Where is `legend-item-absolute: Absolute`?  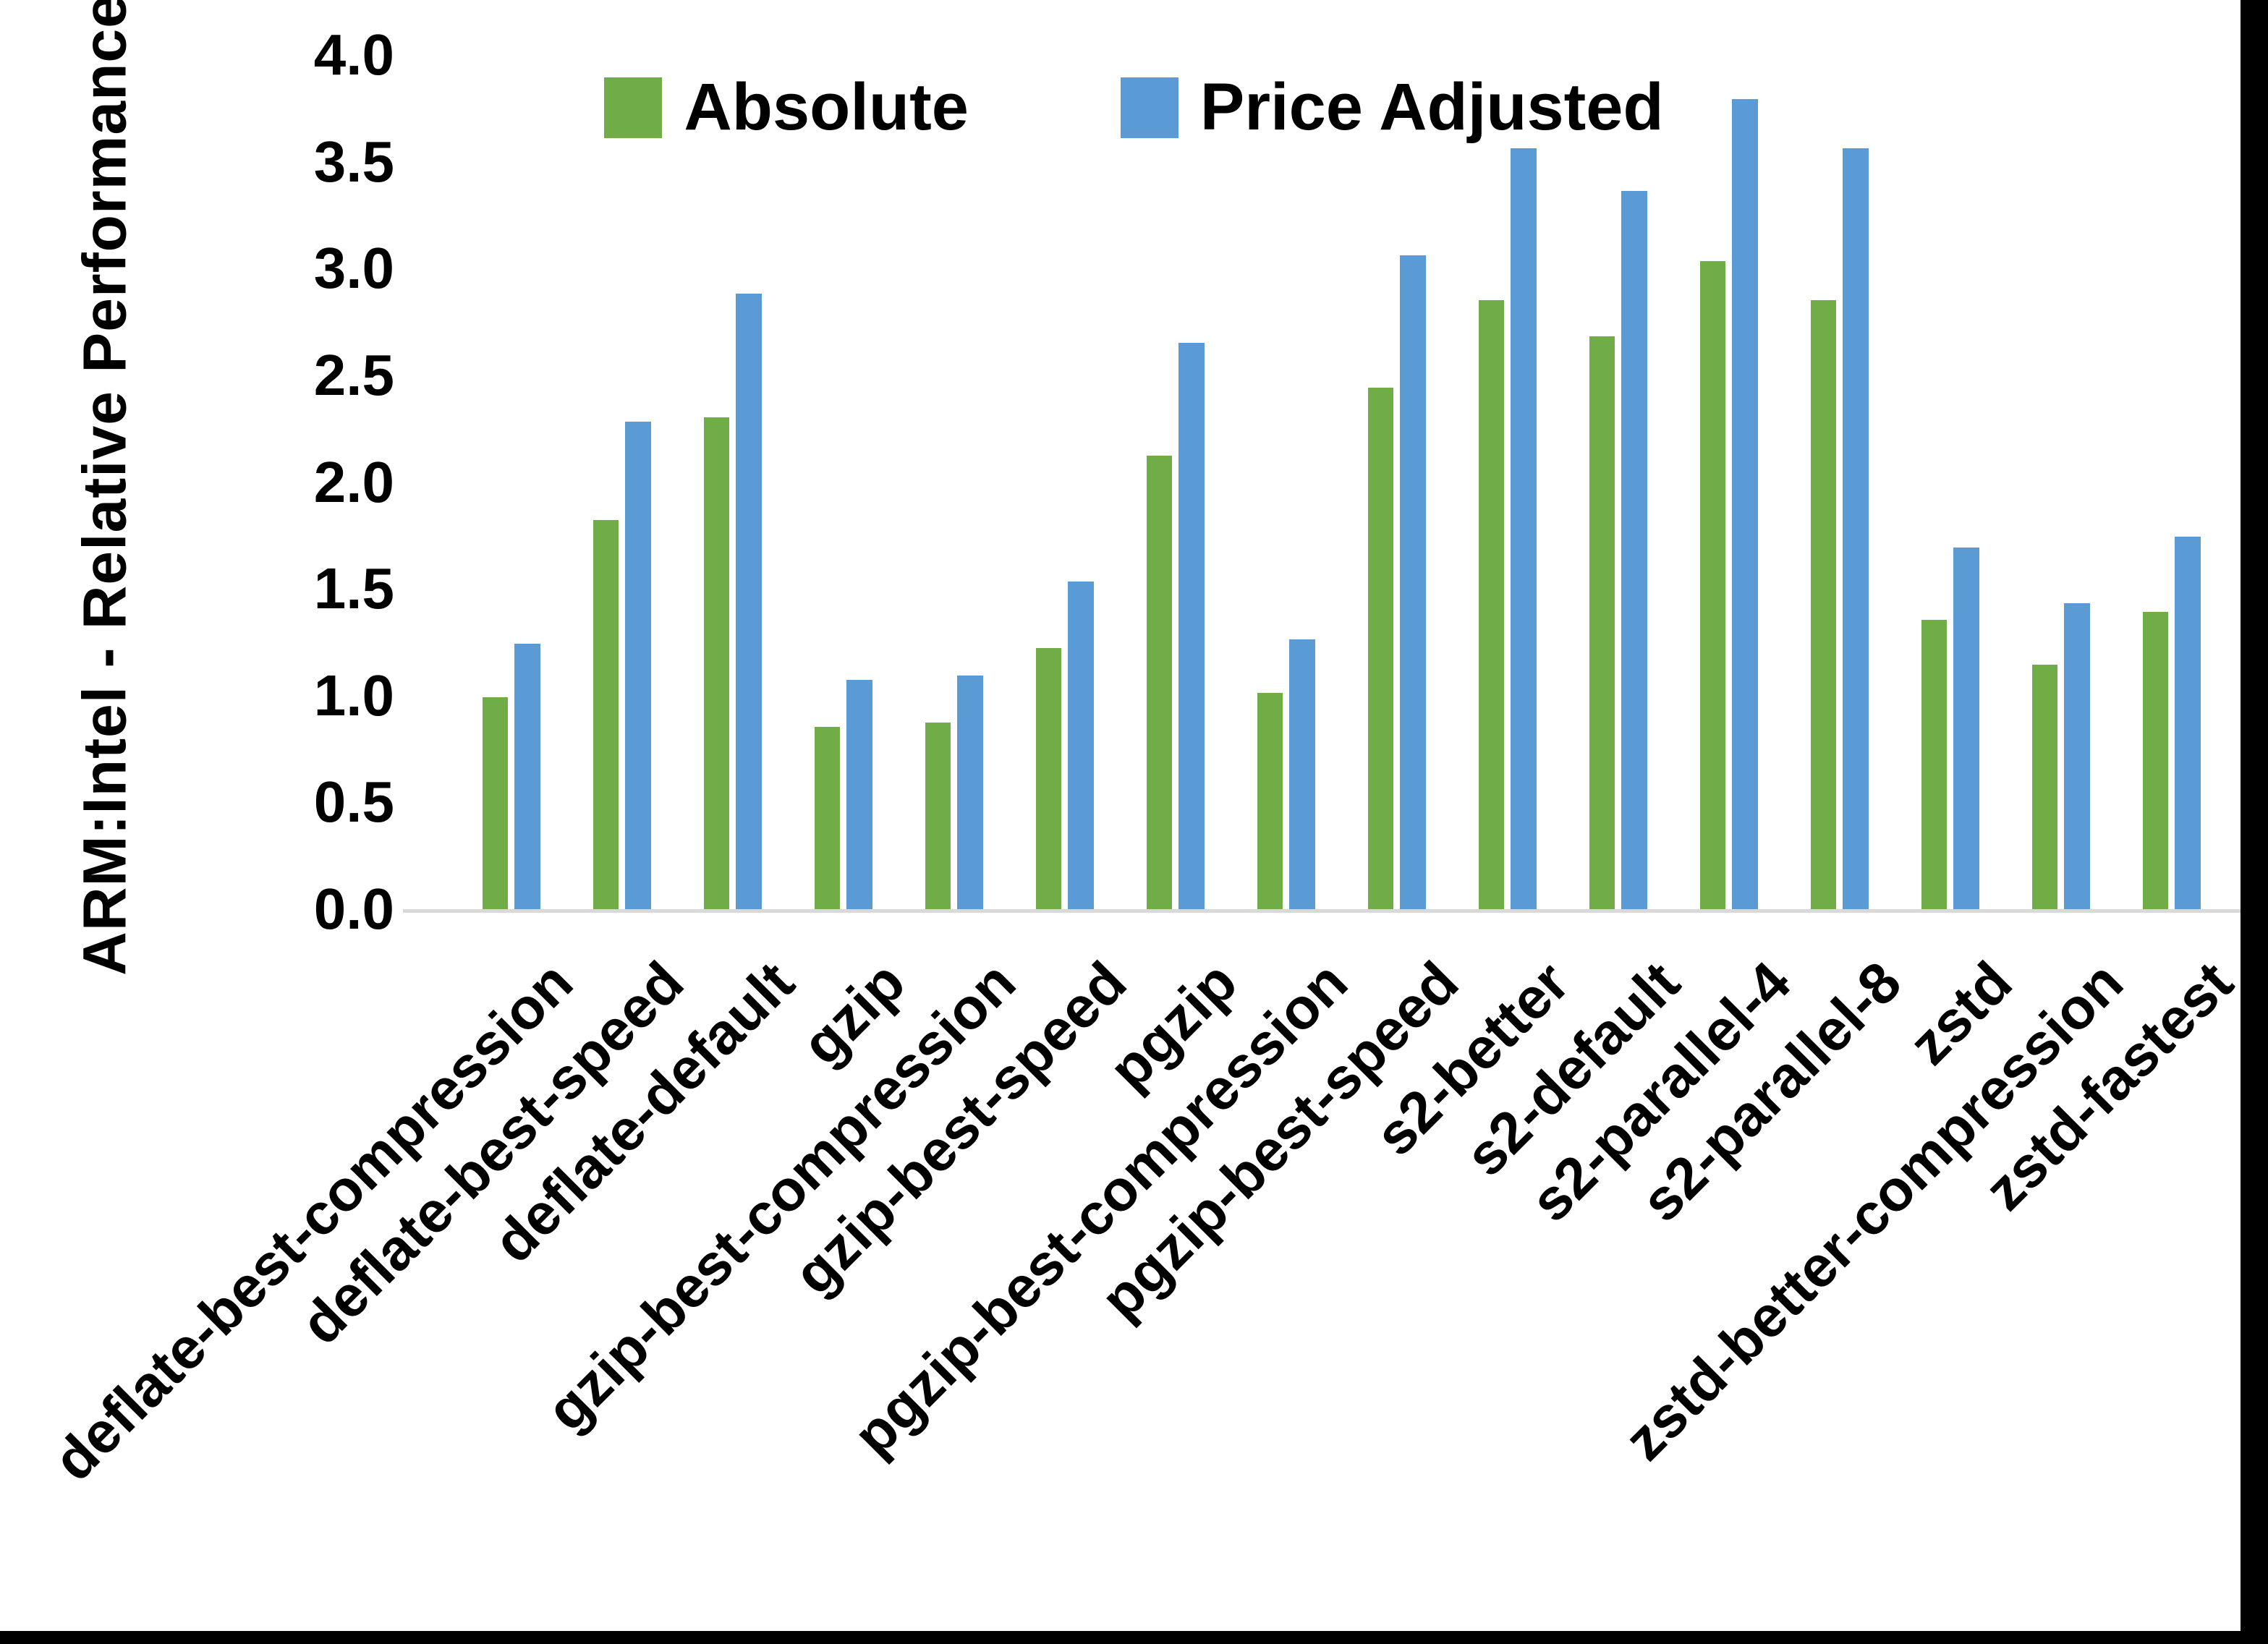 legend-item-absolute: Absolute is located at coordinates (786, 107).